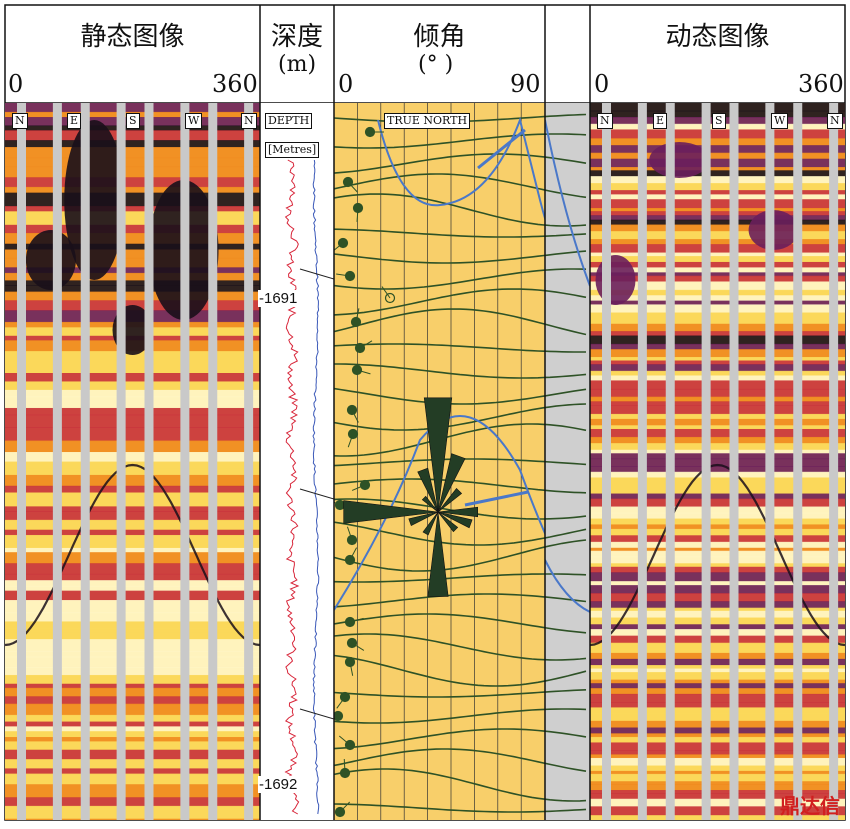  I want to click on red-log-curve, so click(292, 487).